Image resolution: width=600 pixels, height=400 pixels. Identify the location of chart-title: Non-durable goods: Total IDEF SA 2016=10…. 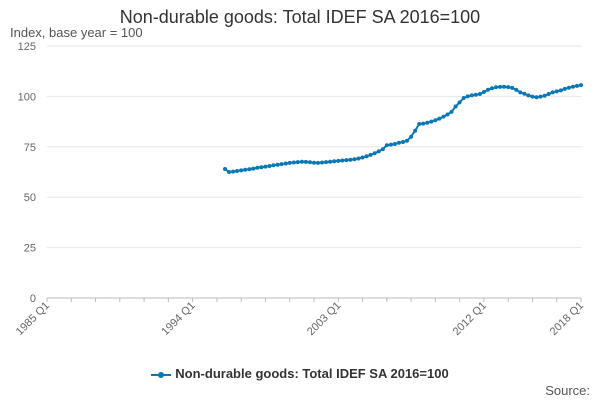
(300, 17).